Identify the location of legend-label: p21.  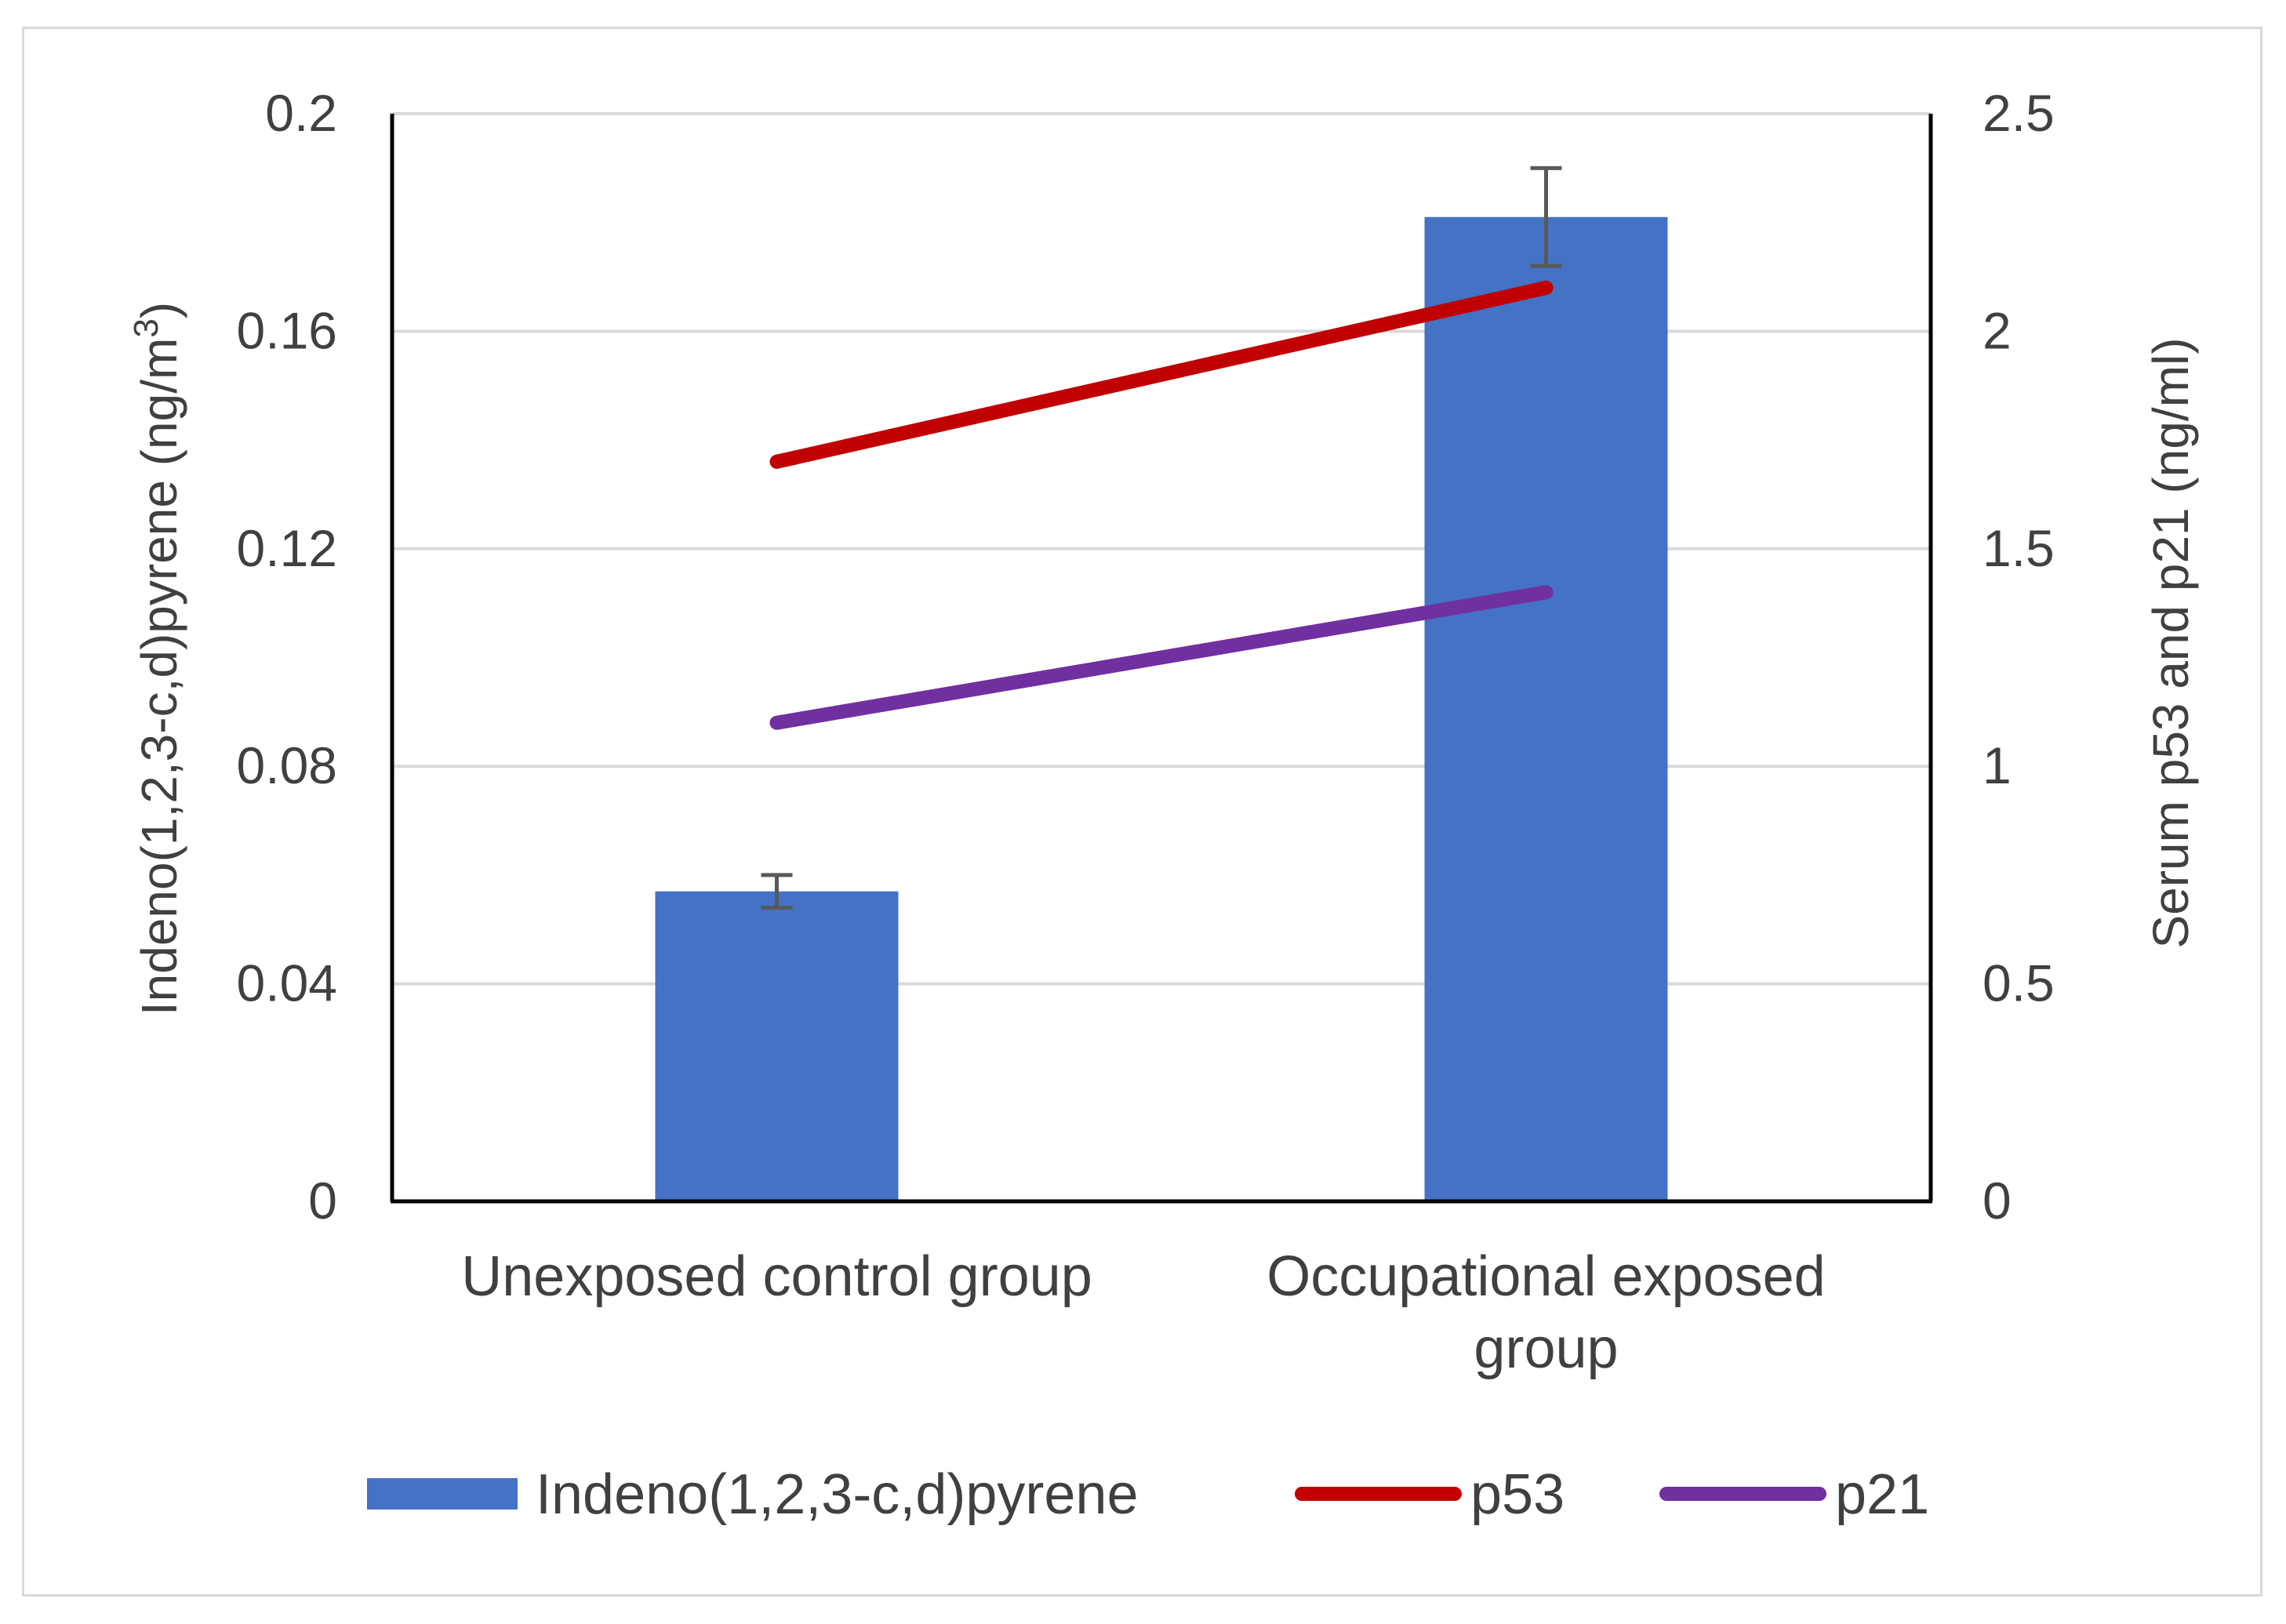
(1882, 1495).